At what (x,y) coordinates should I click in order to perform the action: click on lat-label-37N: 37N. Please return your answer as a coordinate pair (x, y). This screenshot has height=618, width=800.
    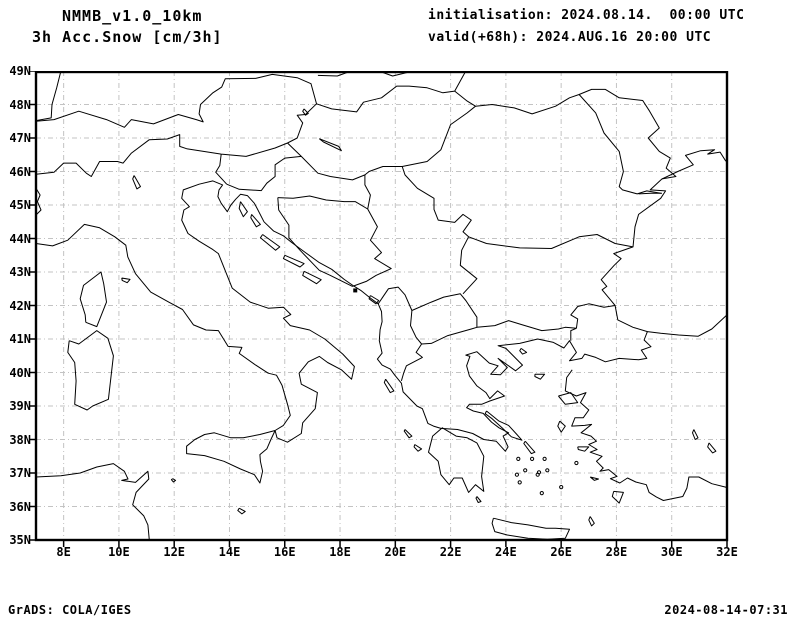
    Looking at the image, I should click on (20, 473).